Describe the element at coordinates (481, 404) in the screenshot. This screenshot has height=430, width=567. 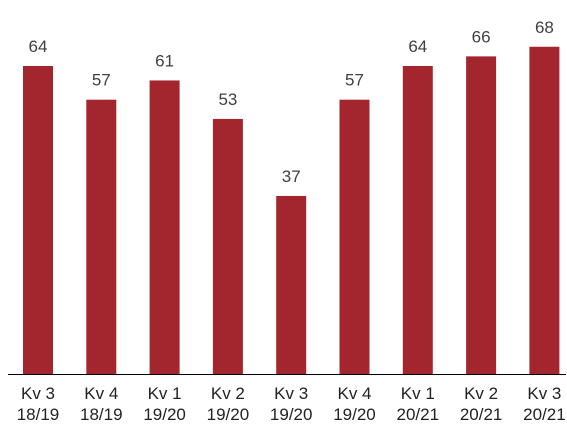
I see `x-tick-label-8: Kv 2 20/21` at that location.